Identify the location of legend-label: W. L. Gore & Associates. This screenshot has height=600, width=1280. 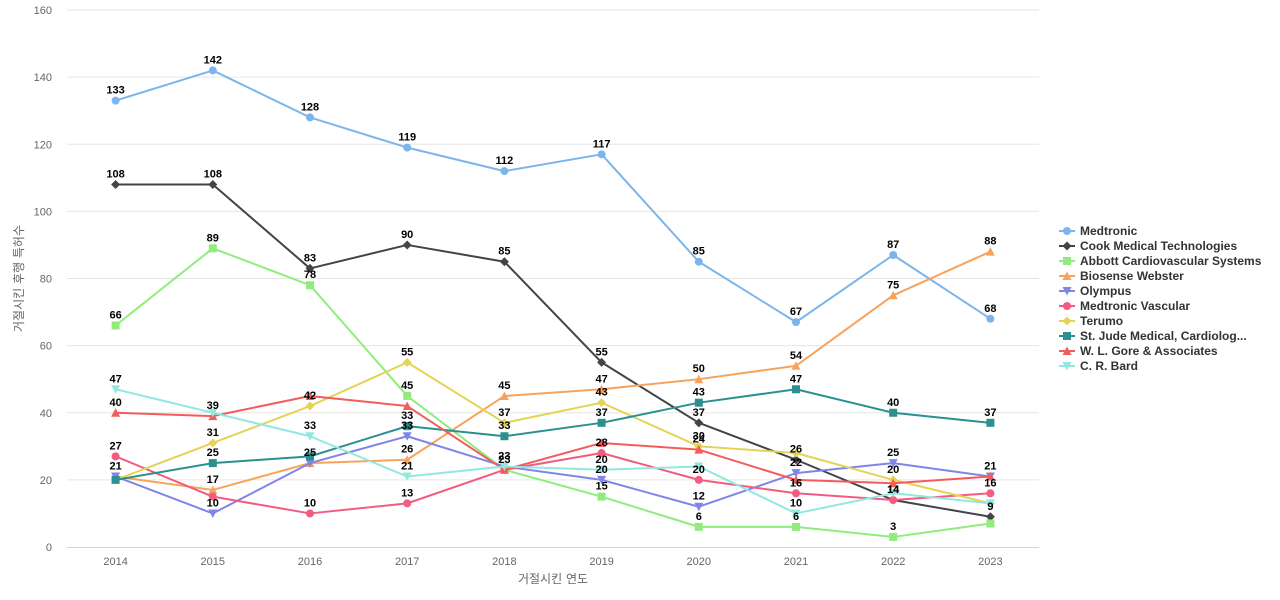
(1149, 351).